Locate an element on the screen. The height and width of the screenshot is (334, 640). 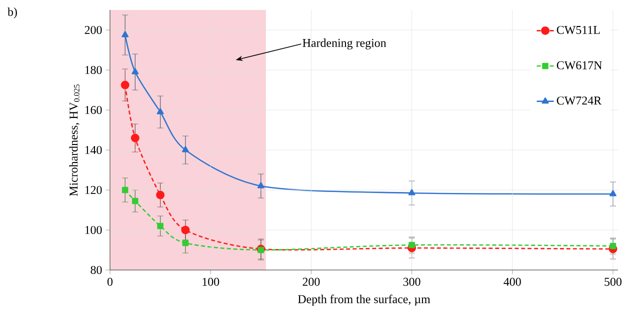
x-axis-title: Depth from the surface, µm is located at coordinates (364, 300).